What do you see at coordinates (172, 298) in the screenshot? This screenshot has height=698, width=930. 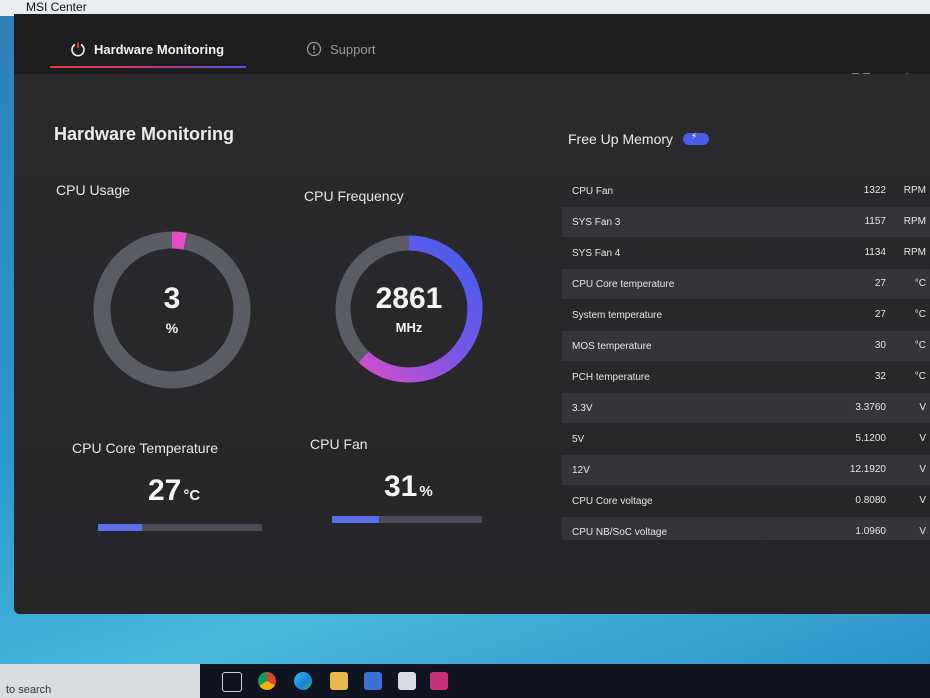 I see `cpu-usage-value: 3` at bounding box center [172, 298].